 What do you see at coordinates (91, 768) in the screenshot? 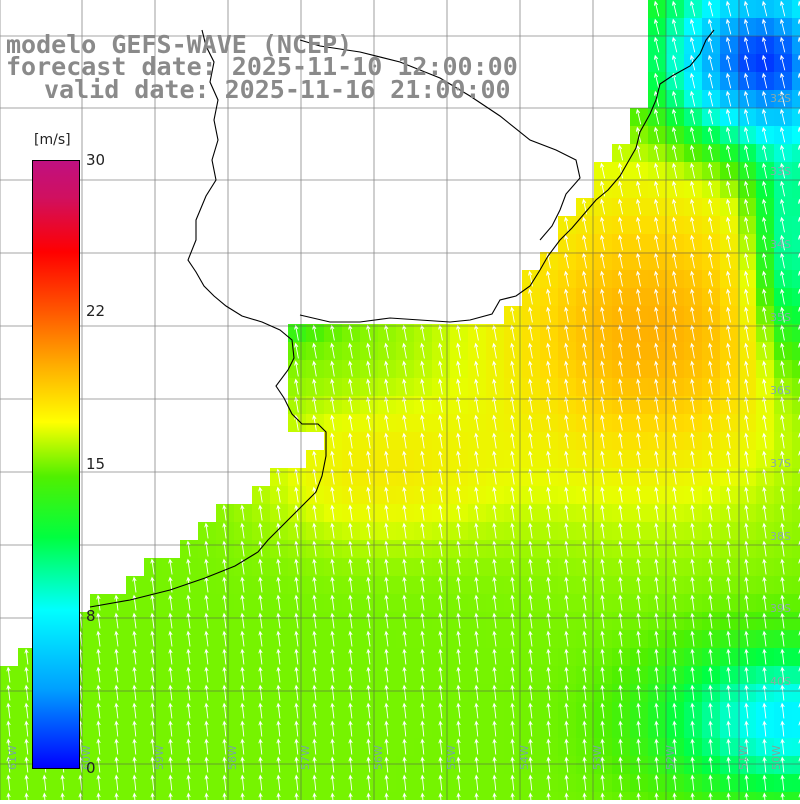
I see `colorbar-tick-0: 0` at bounding box center [91, 768].